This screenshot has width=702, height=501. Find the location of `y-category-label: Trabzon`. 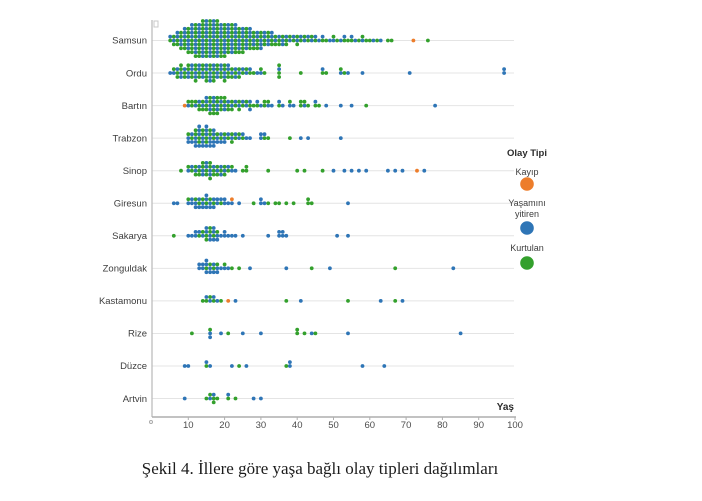

y-category-label: Trabzon is located at coordinates (130, 138).